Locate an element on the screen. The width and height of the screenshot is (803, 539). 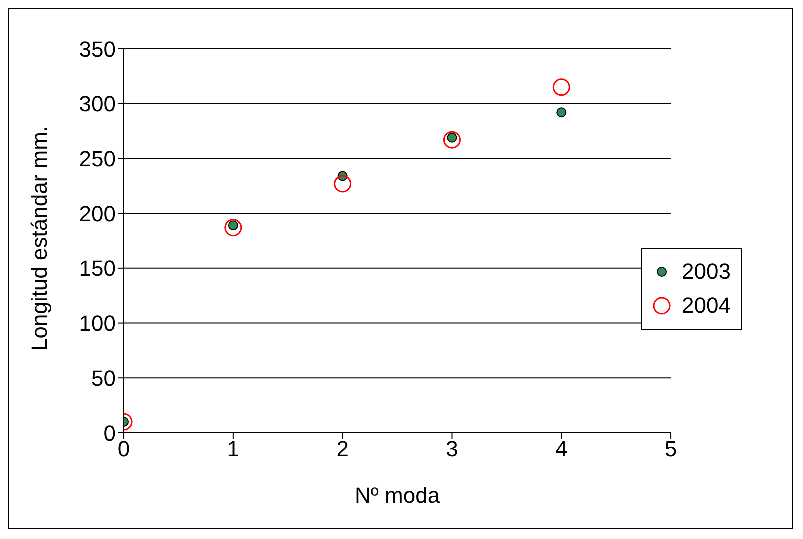
x-axis-title: Nº moda is located at coordinates (397, 495).